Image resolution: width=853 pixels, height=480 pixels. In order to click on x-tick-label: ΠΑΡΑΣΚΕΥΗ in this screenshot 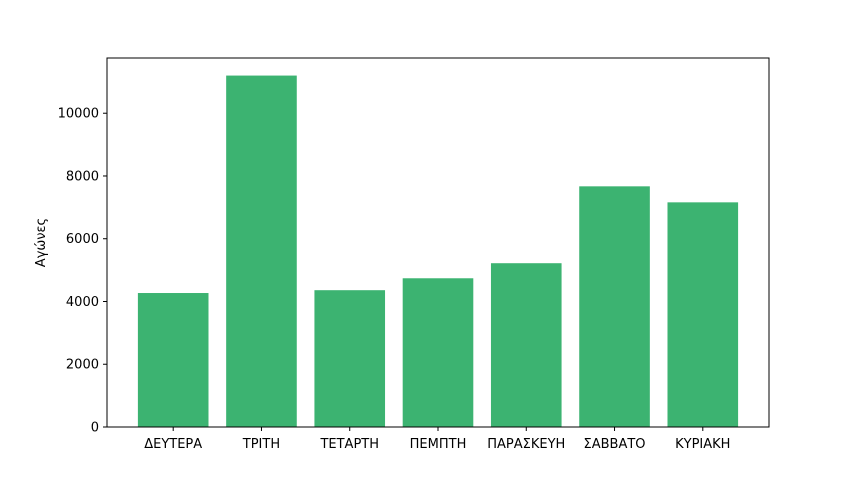, I will do `click(526, 444)`.